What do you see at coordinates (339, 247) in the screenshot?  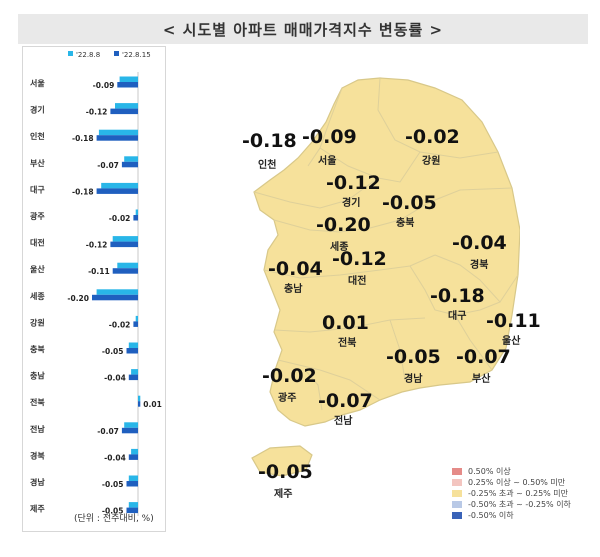 I see `region-name: 세종` at bounding box center [339, 247].